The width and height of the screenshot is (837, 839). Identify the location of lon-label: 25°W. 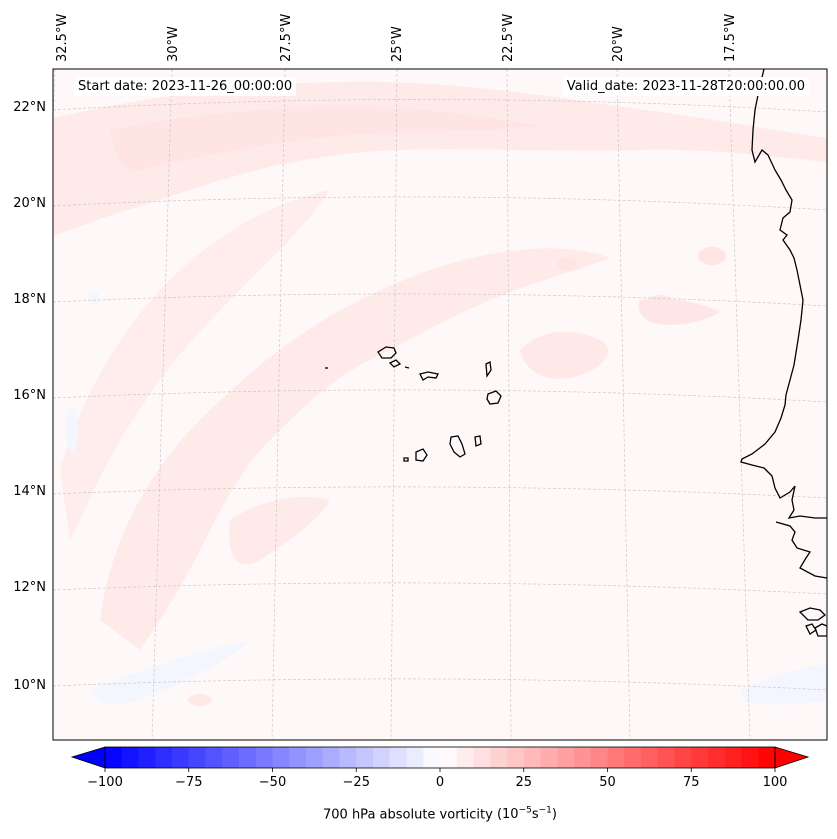
(397, 44).